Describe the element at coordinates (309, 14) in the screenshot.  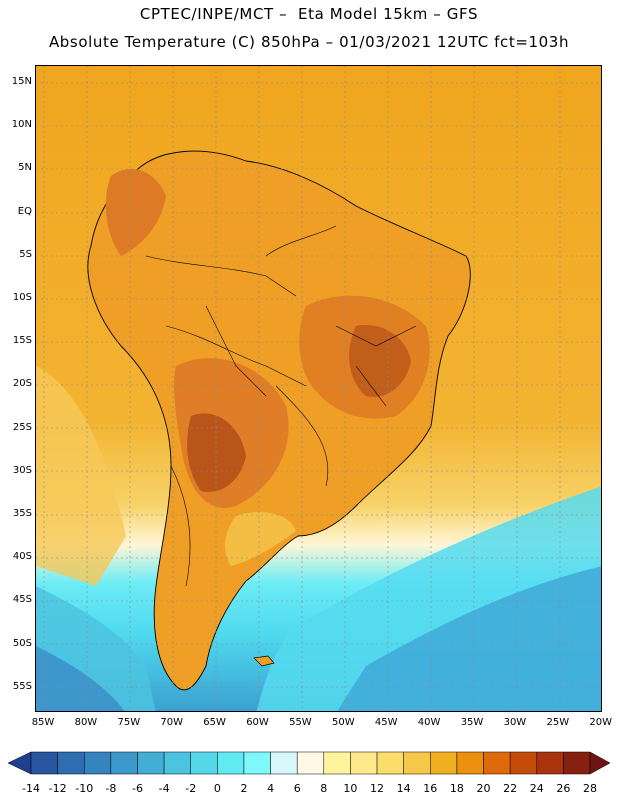
I see `map-title: CPTEC/INPE/MCT – Eta Model 15km – GFS` at that location.